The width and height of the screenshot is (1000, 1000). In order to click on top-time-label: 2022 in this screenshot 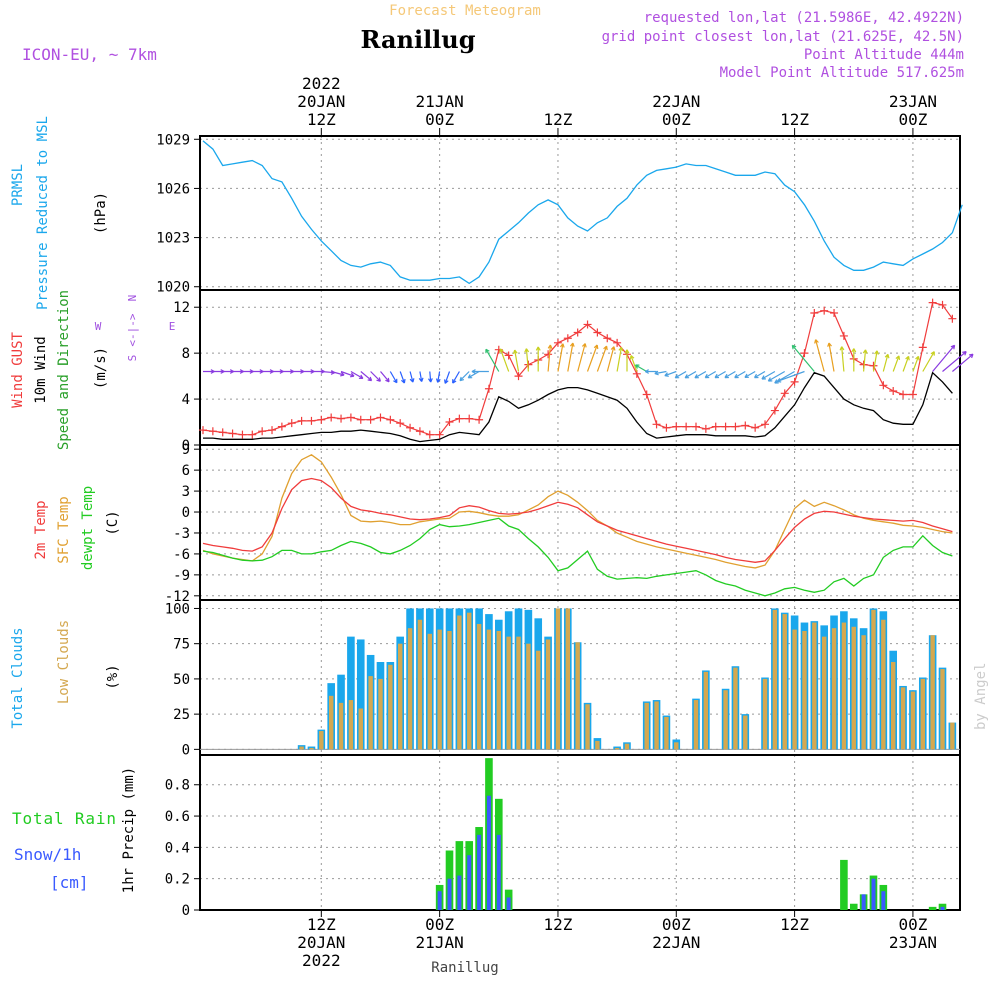, I will do `click(321, 83)`.